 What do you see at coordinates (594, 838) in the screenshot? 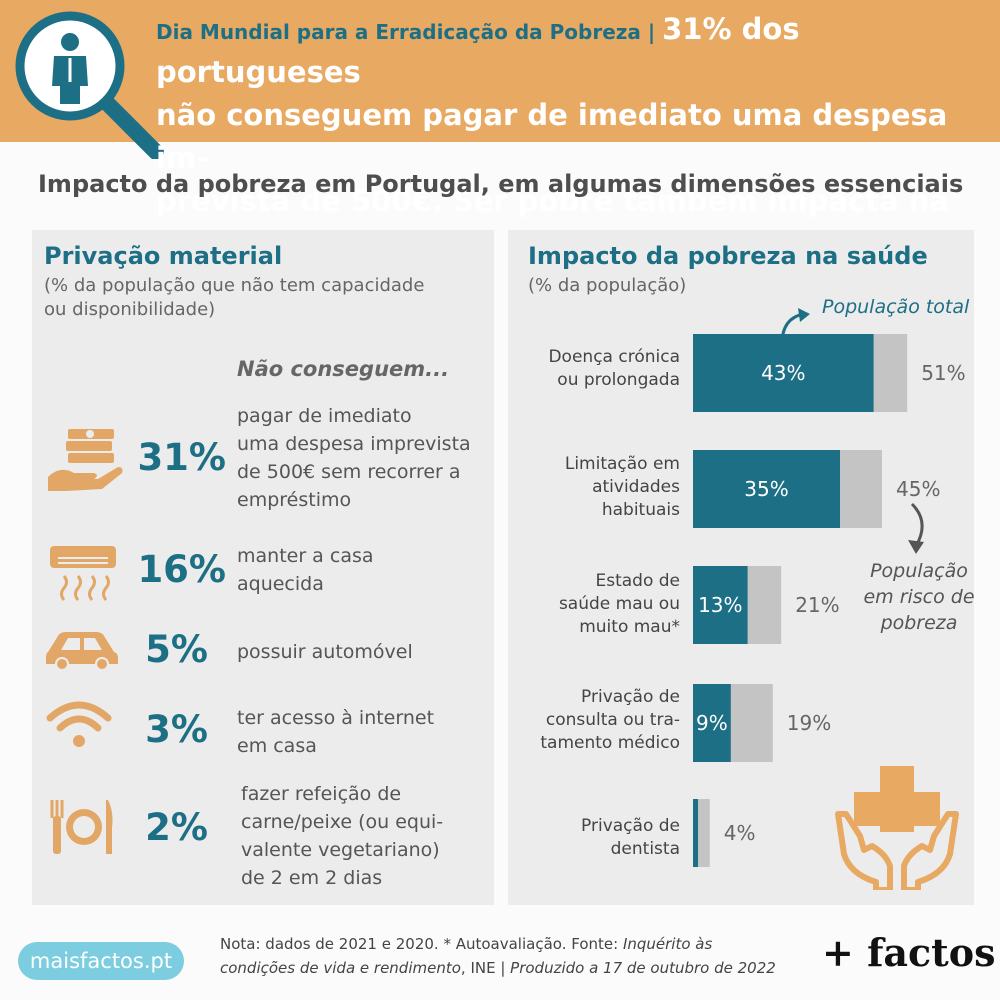
I see `category-label-5: Privação de dentista` at bounding box center [594, 838].